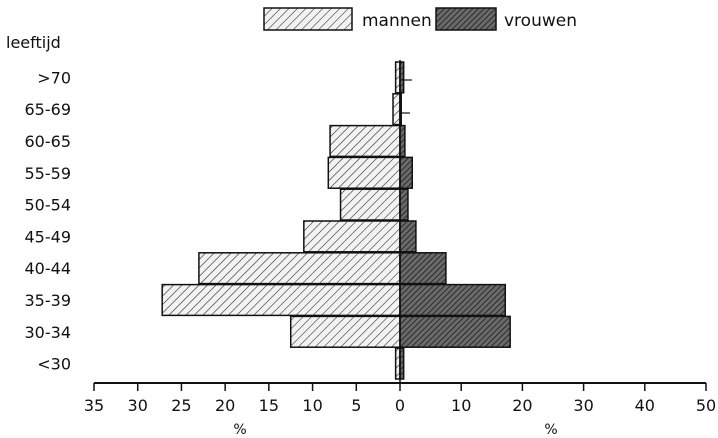 The image size is (718, 438). What do you see at coordinates (48, 205) in the screenshot?
I see `category-label: 50-54` at bounding box center [48, 205].